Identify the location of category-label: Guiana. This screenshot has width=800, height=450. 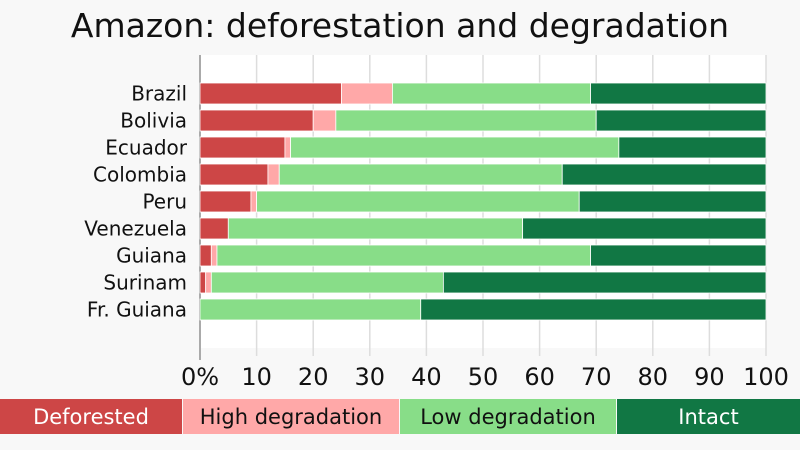
(151, 256).